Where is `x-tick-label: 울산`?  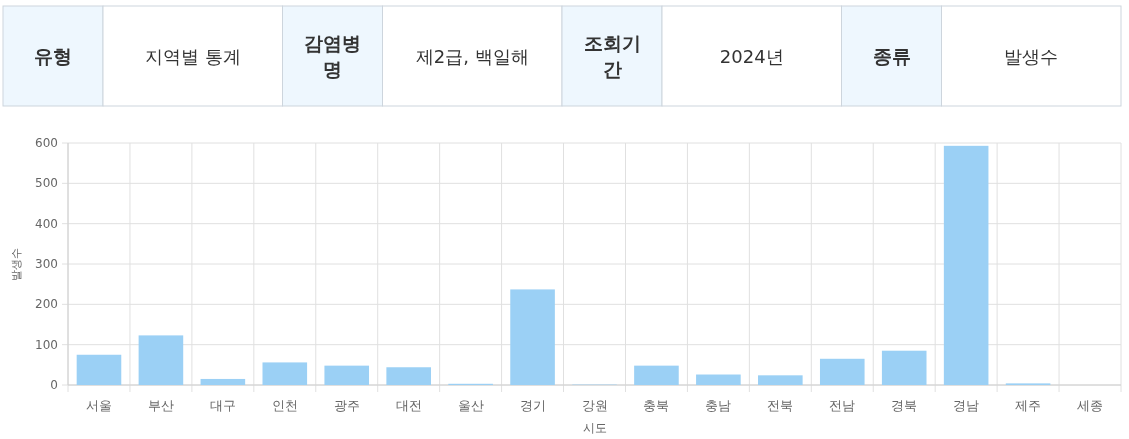 x-tick-label: 울산 is located at coordinates (470, 405).